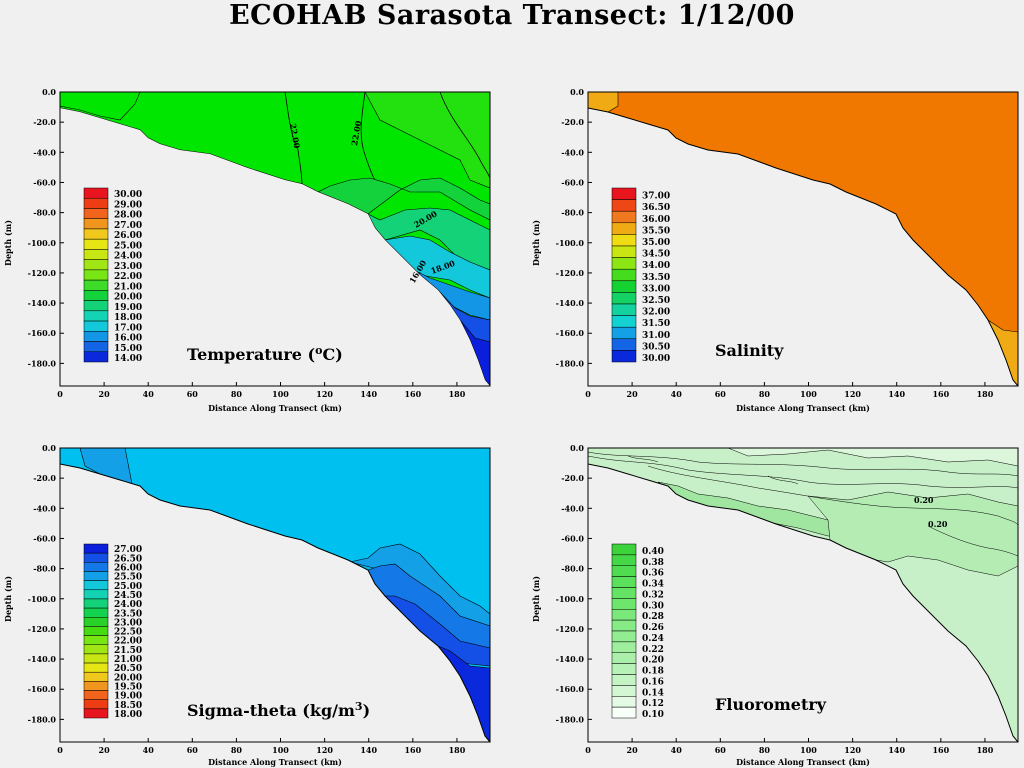  Describe the element at coordinates (653, 628) in the screenshot. I see `legend-label: 0.26` at that location.